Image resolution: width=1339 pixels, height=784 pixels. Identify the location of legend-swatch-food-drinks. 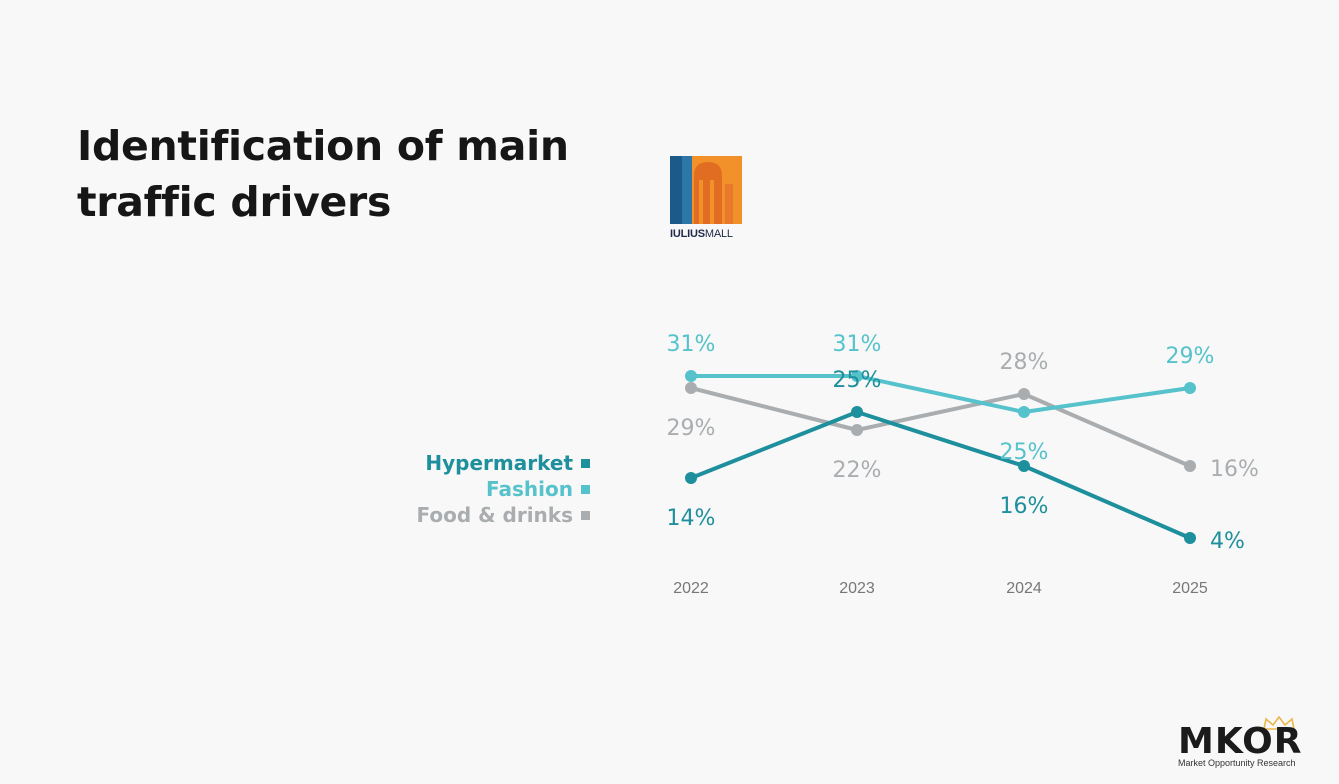
(585, 515).